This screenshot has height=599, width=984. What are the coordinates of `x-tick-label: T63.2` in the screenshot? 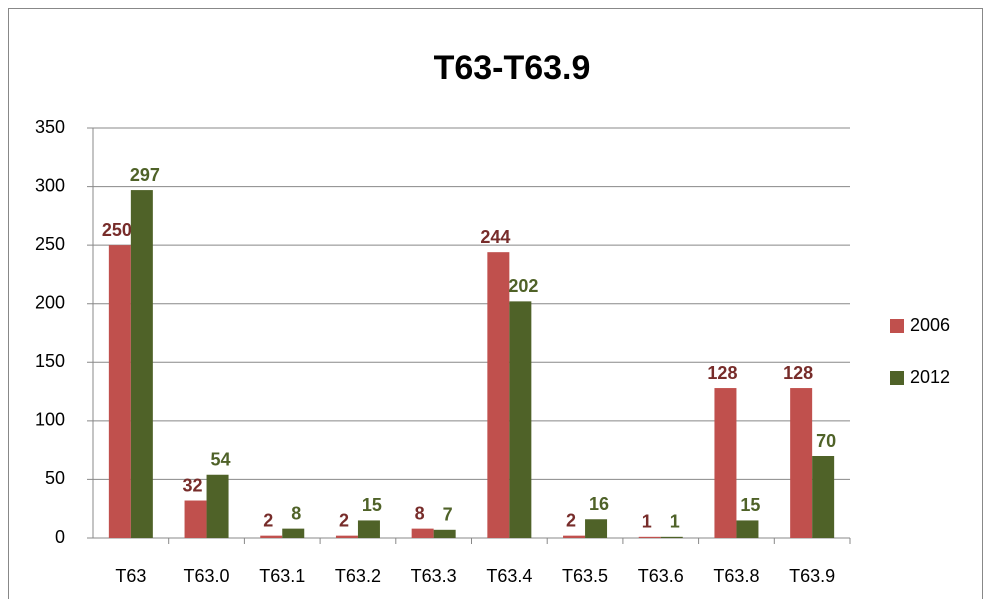 It's located at (358, 576).